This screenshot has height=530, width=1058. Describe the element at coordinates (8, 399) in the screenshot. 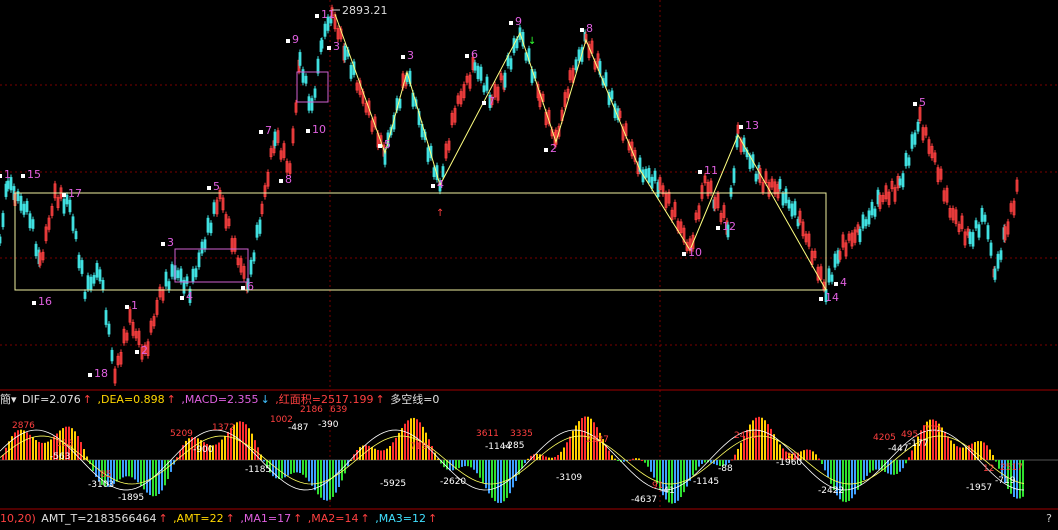

I see `indicator-menu: 簡▾` at that location.